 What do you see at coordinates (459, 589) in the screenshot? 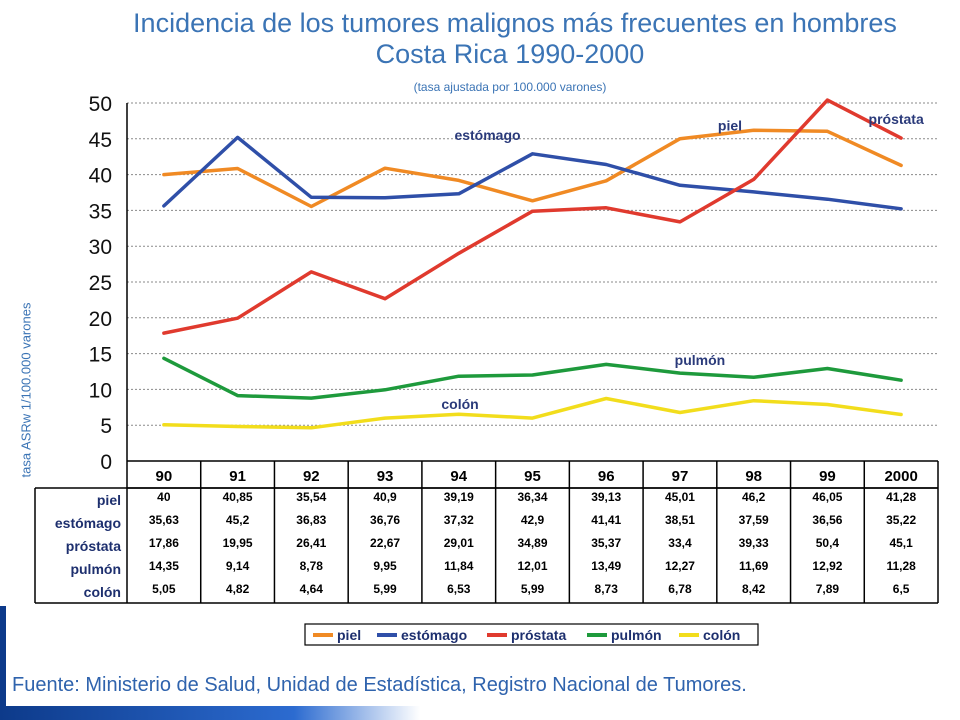
I see `data-label: 6,53` at bounding box center [459, 589].